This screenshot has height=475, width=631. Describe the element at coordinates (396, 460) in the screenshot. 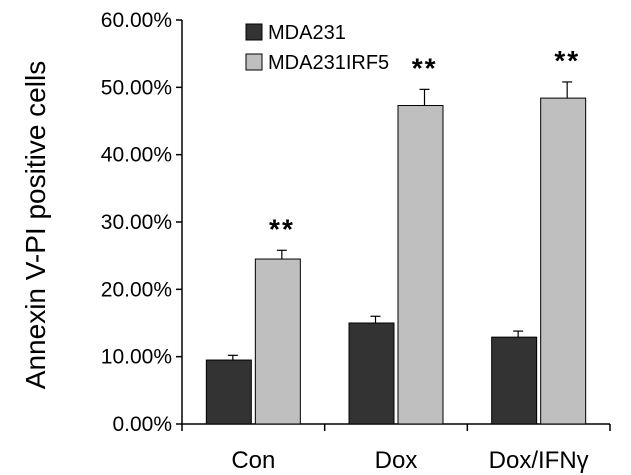

I see `x-tick-label: Dox` at that location.